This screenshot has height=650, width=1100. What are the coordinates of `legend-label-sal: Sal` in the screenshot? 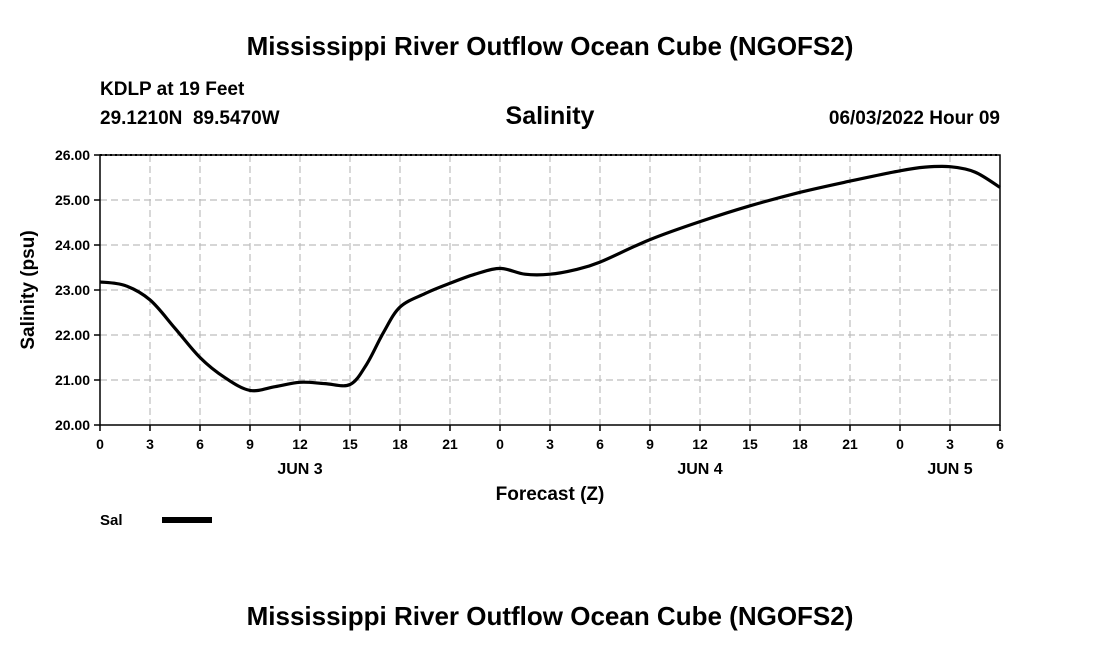 It's located at (111, 520).